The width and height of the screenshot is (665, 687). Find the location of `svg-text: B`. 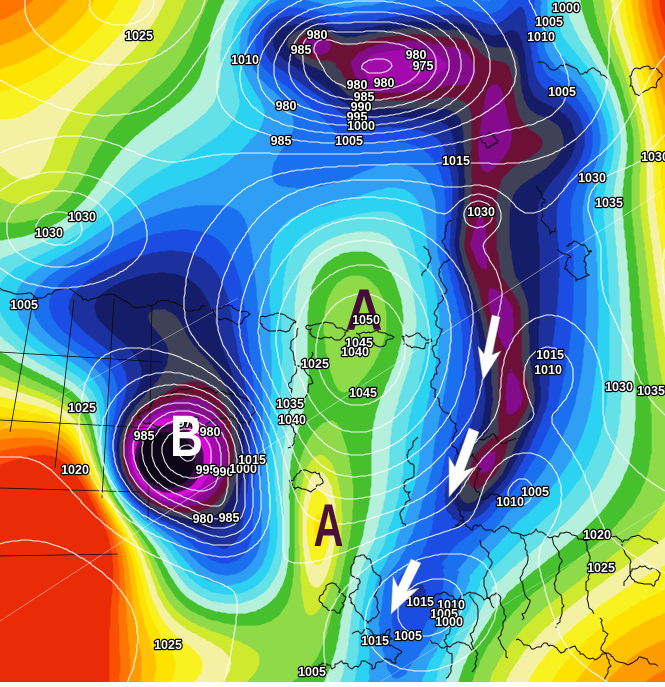

svg-text: B is located at coordinates (186, 436).